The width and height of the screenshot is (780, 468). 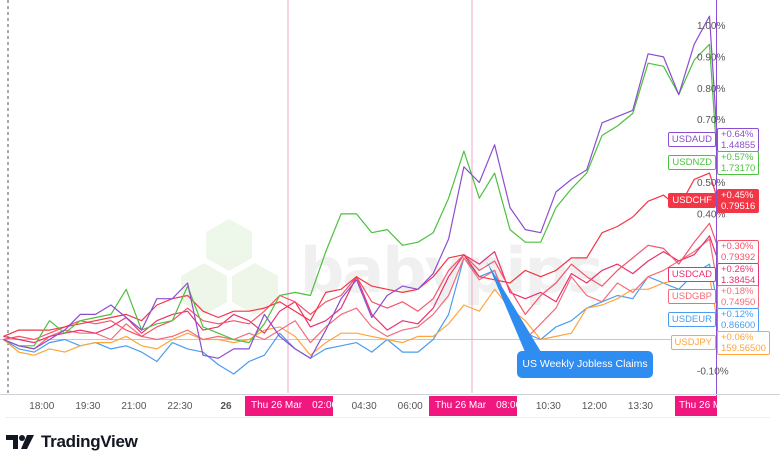 What do you see at coordinates (514, 307) in the screenshot?
I see `annotation-pointer` at bounding box center [514, 307].